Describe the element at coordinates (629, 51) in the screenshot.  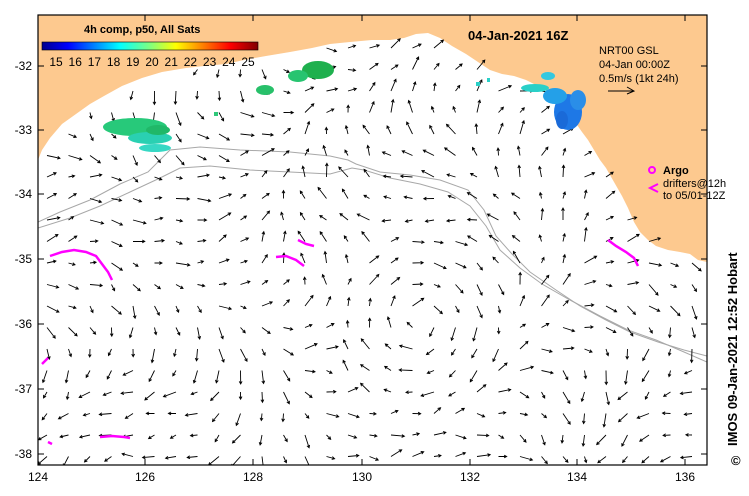
I see `info-line-1: NRT00 GSL` at that location.